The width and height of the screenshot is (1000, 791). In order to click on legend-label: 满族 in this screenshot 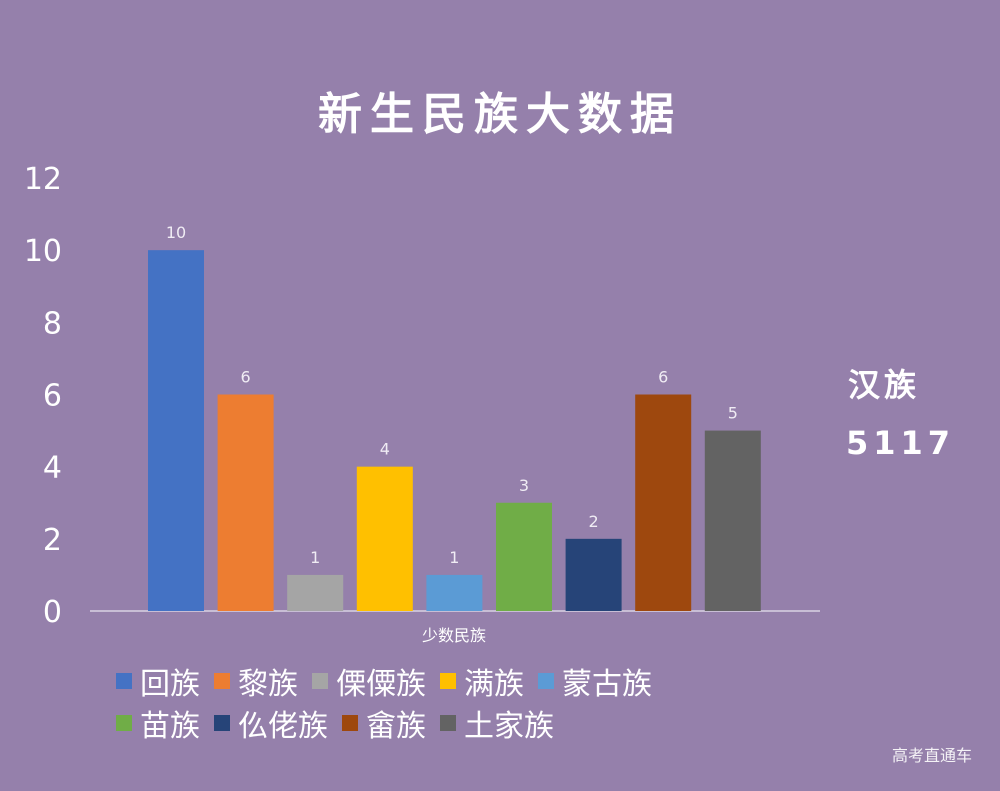, I will do `click(494, 684)`.